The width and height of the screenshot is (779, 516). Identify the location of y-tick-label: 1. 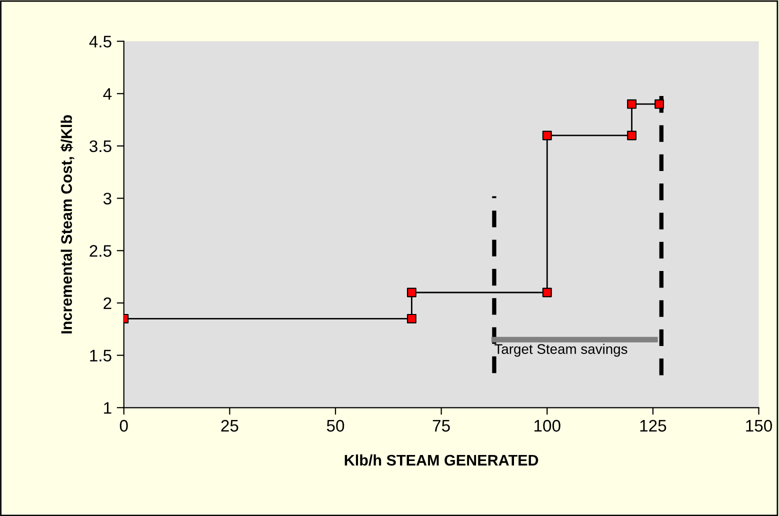
(108, 408).